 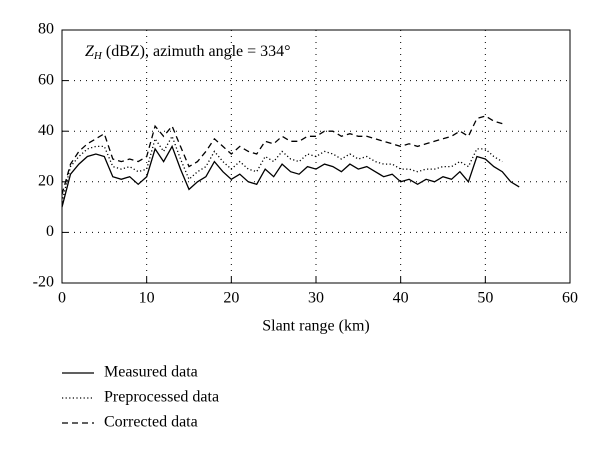 I want to click on x-tick-label: 40, so click(x=401, y=298).